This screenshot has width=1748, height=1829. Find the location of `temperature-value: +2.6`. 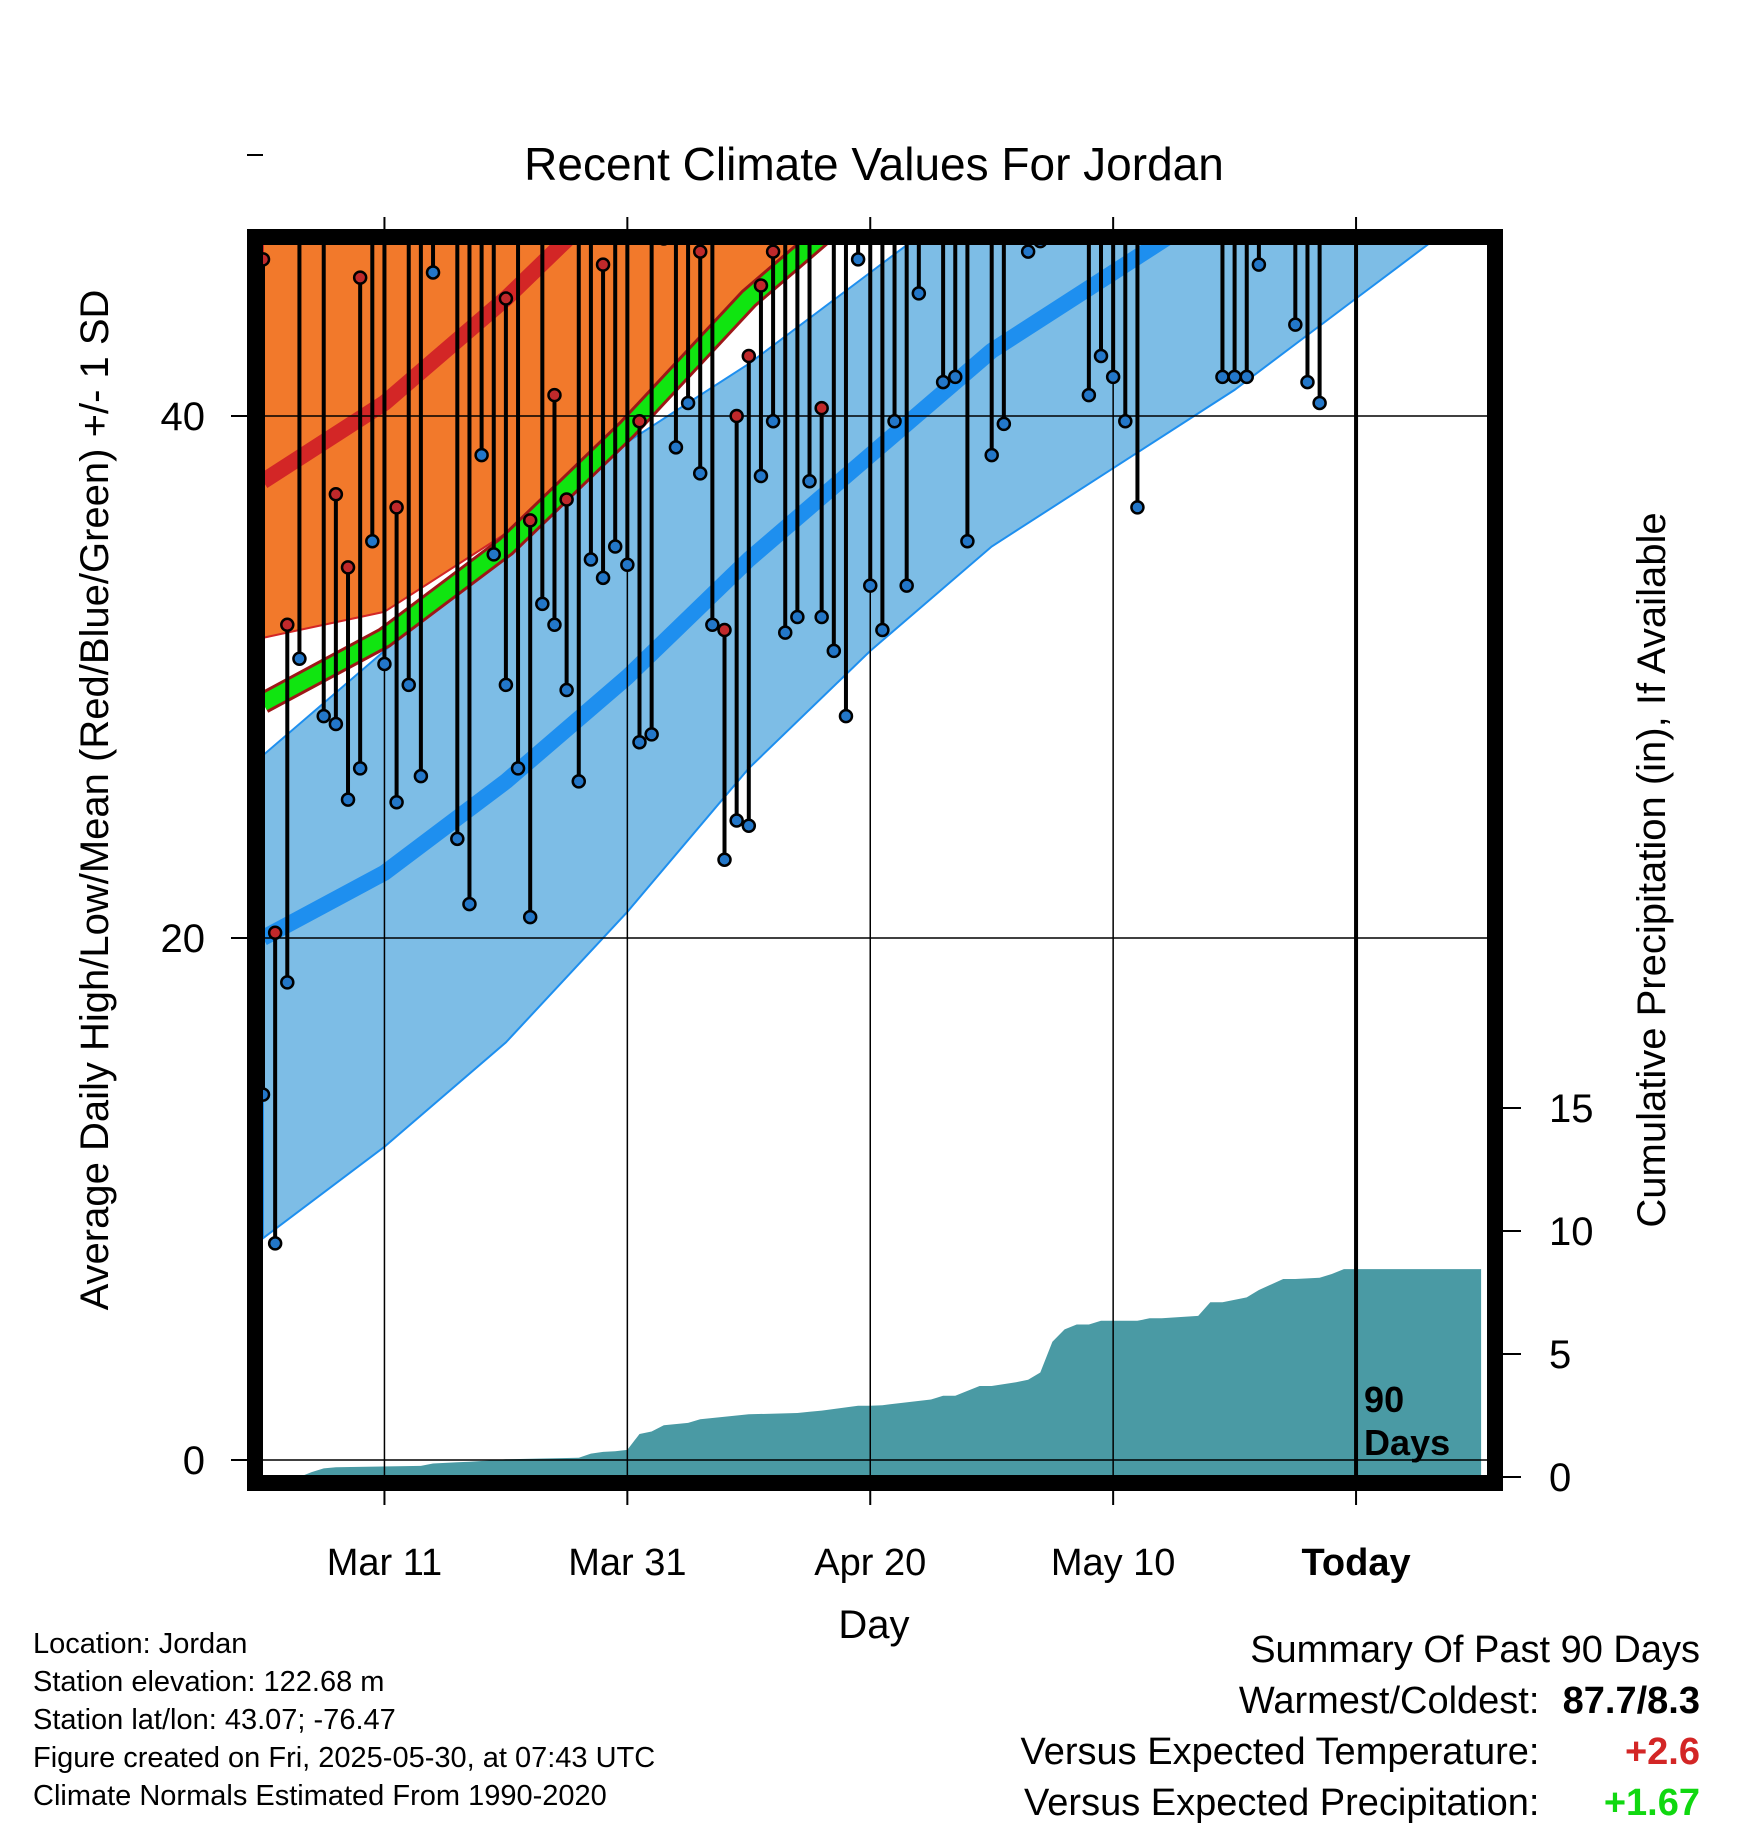

temperature-value: +2.6 is located at coordinates (1662, 1752).